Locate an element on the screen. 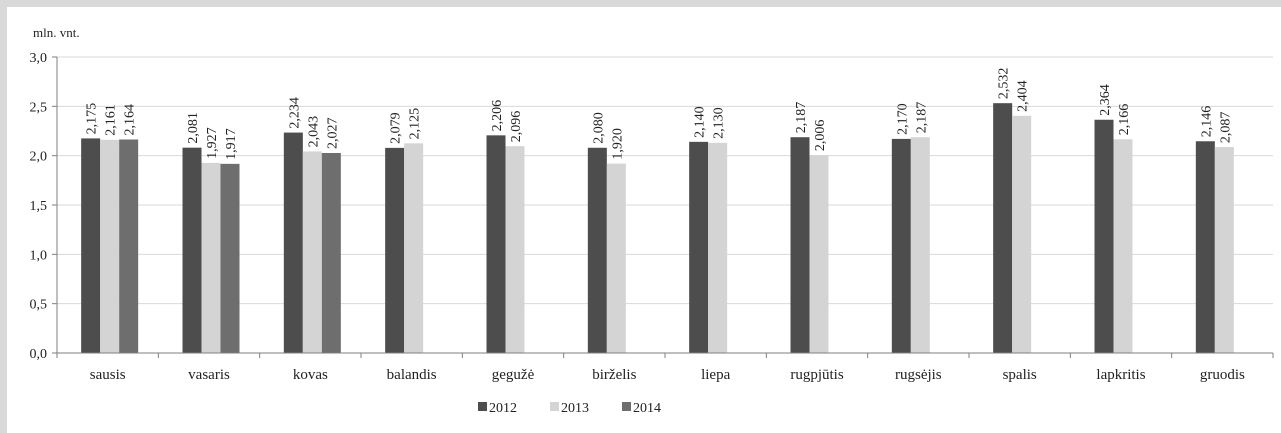  data-label: 2,043 is located at coordinates (313, 132).